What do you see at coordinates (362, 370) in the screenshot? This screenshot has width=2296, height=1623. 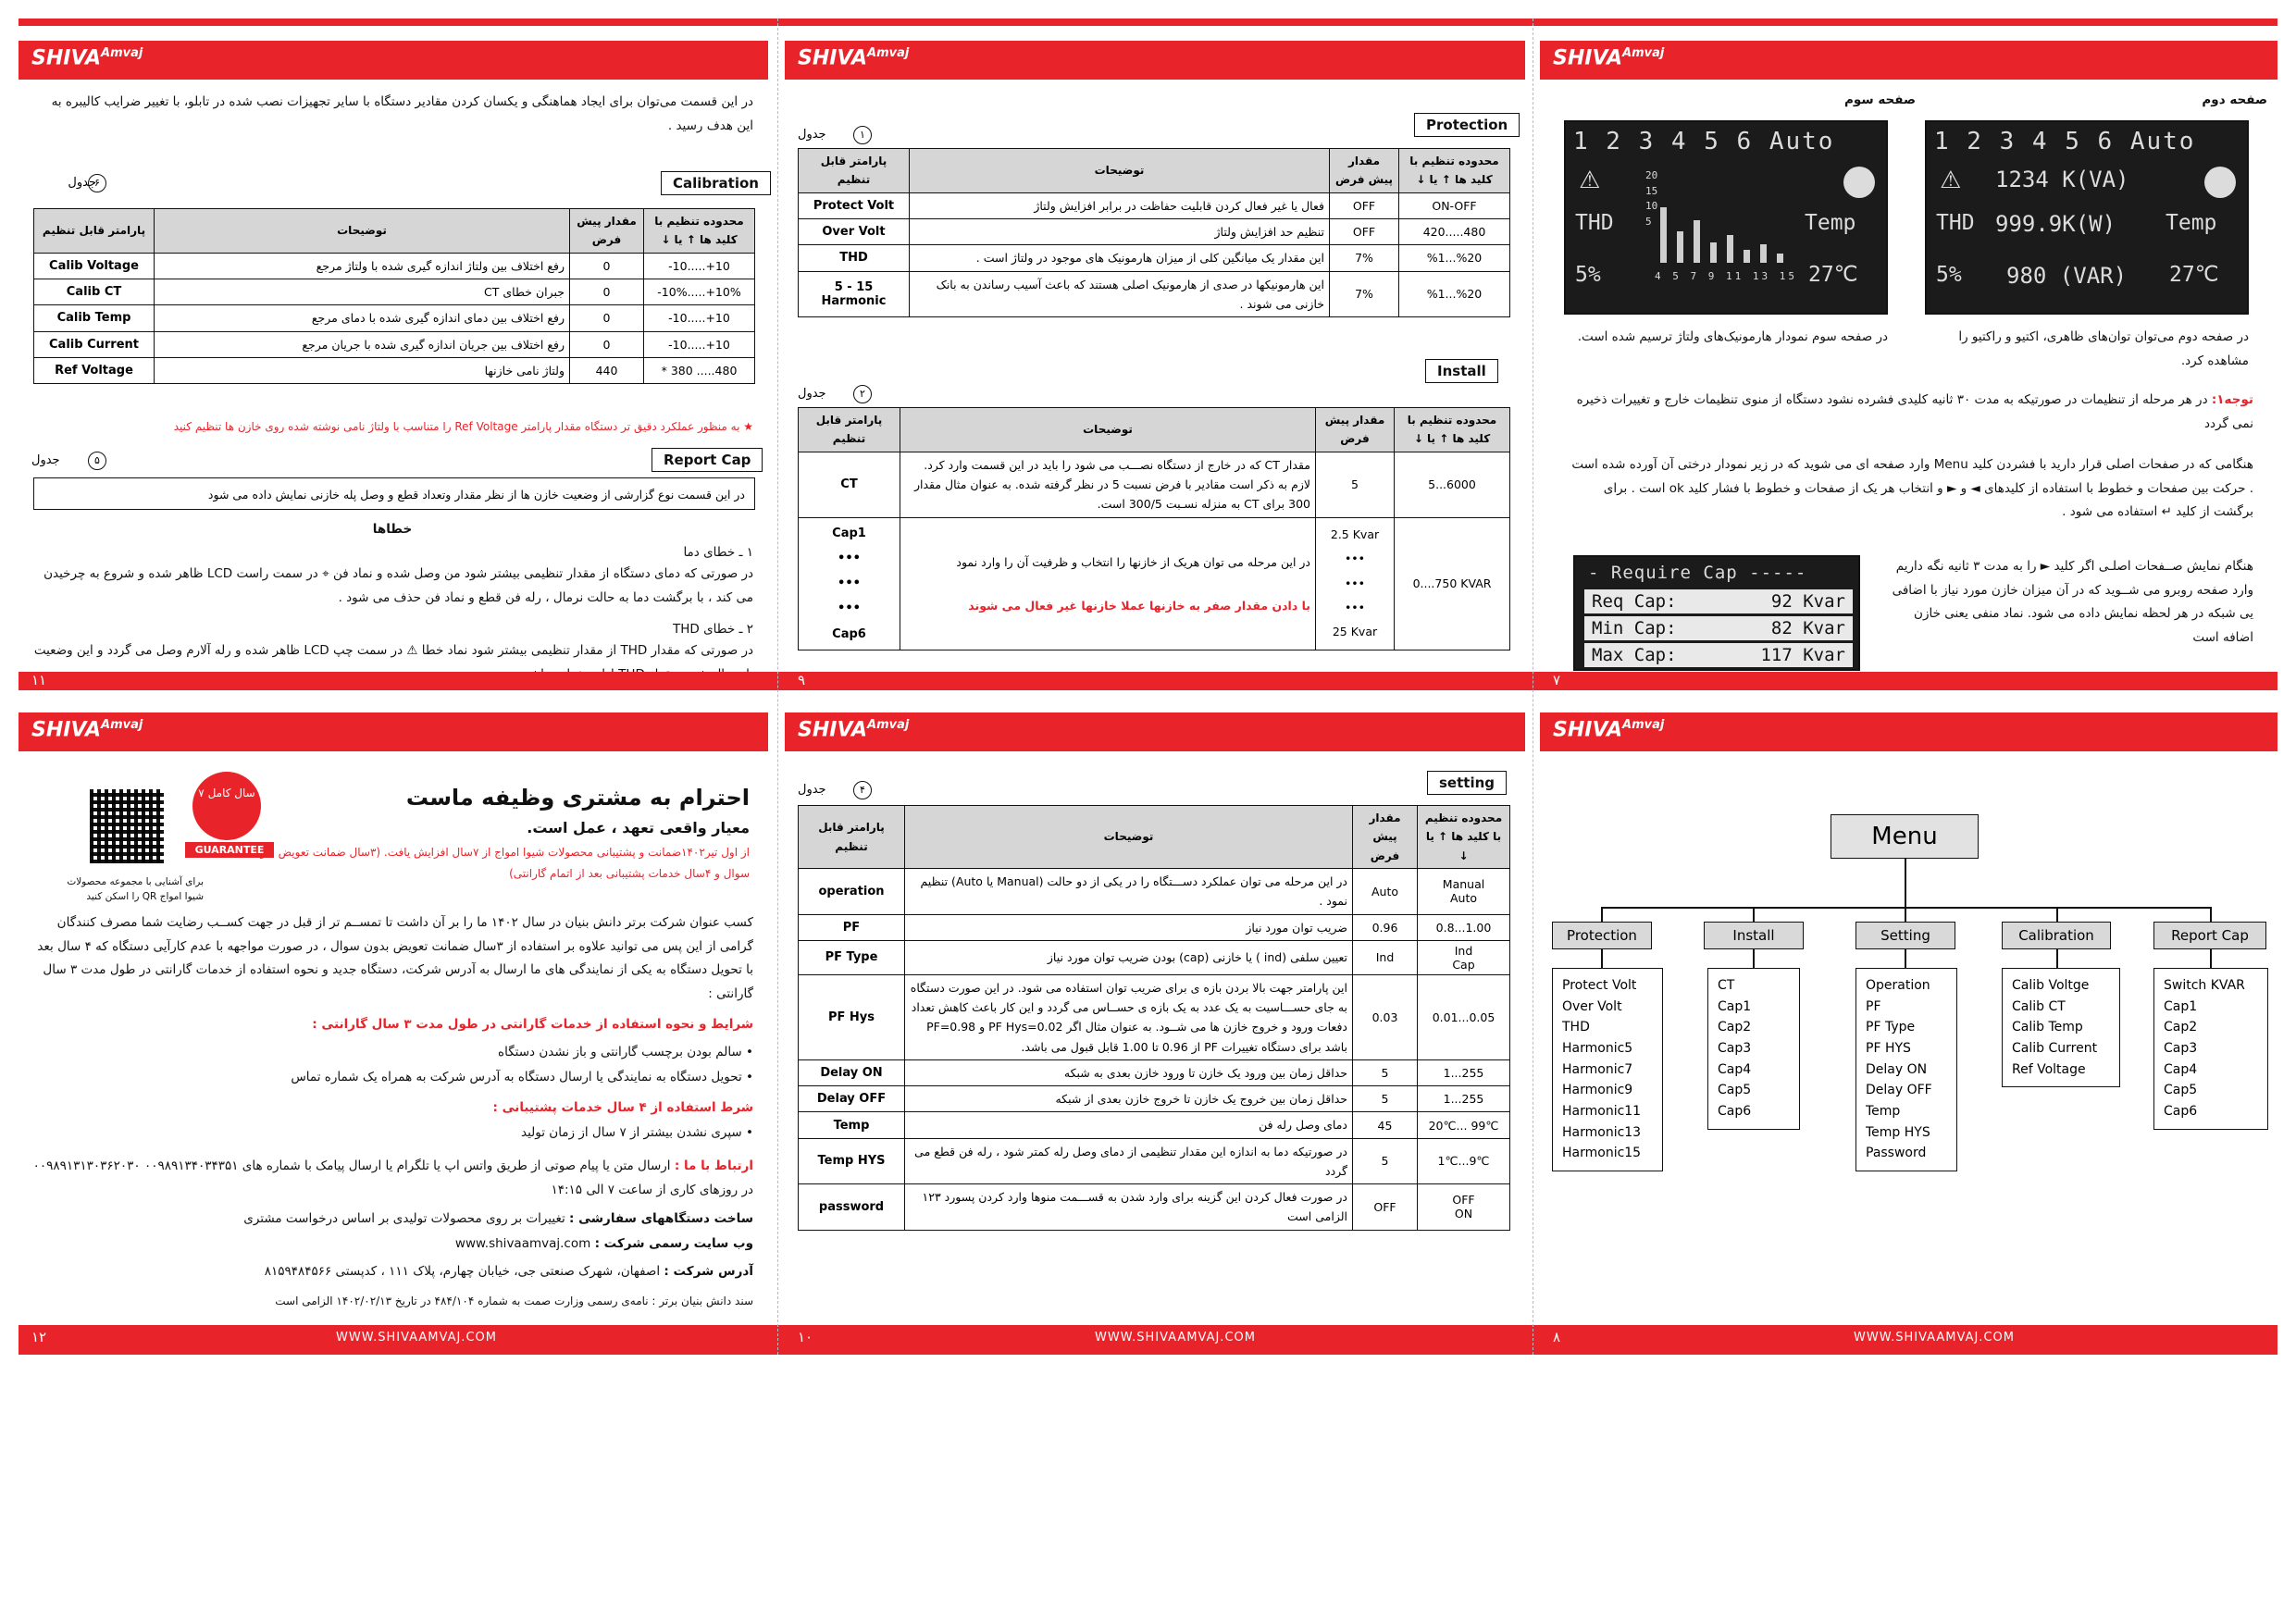 I see `cell-desc: ولتاژ نامی خازنها` at bounding box center [362, 370].